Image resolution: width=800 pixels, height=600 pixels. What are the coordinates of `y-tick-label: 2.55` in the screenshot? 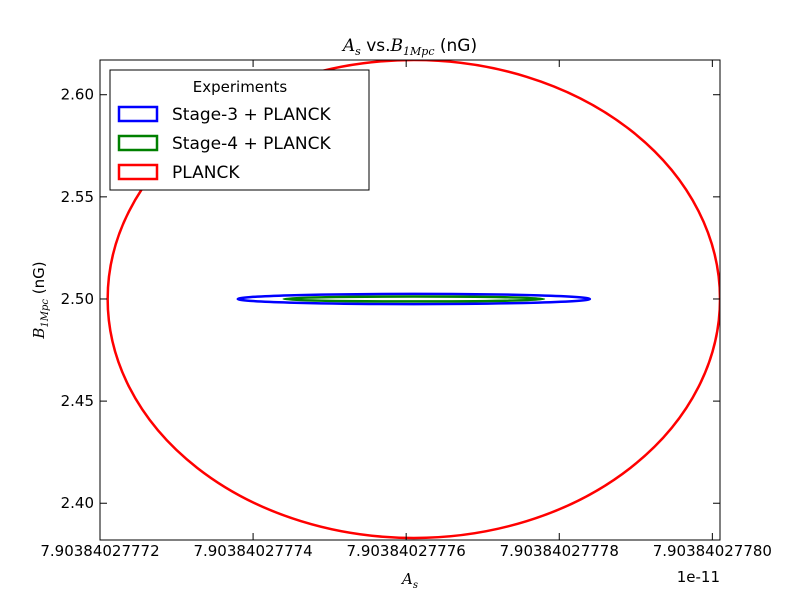 It's located at (77, 197).